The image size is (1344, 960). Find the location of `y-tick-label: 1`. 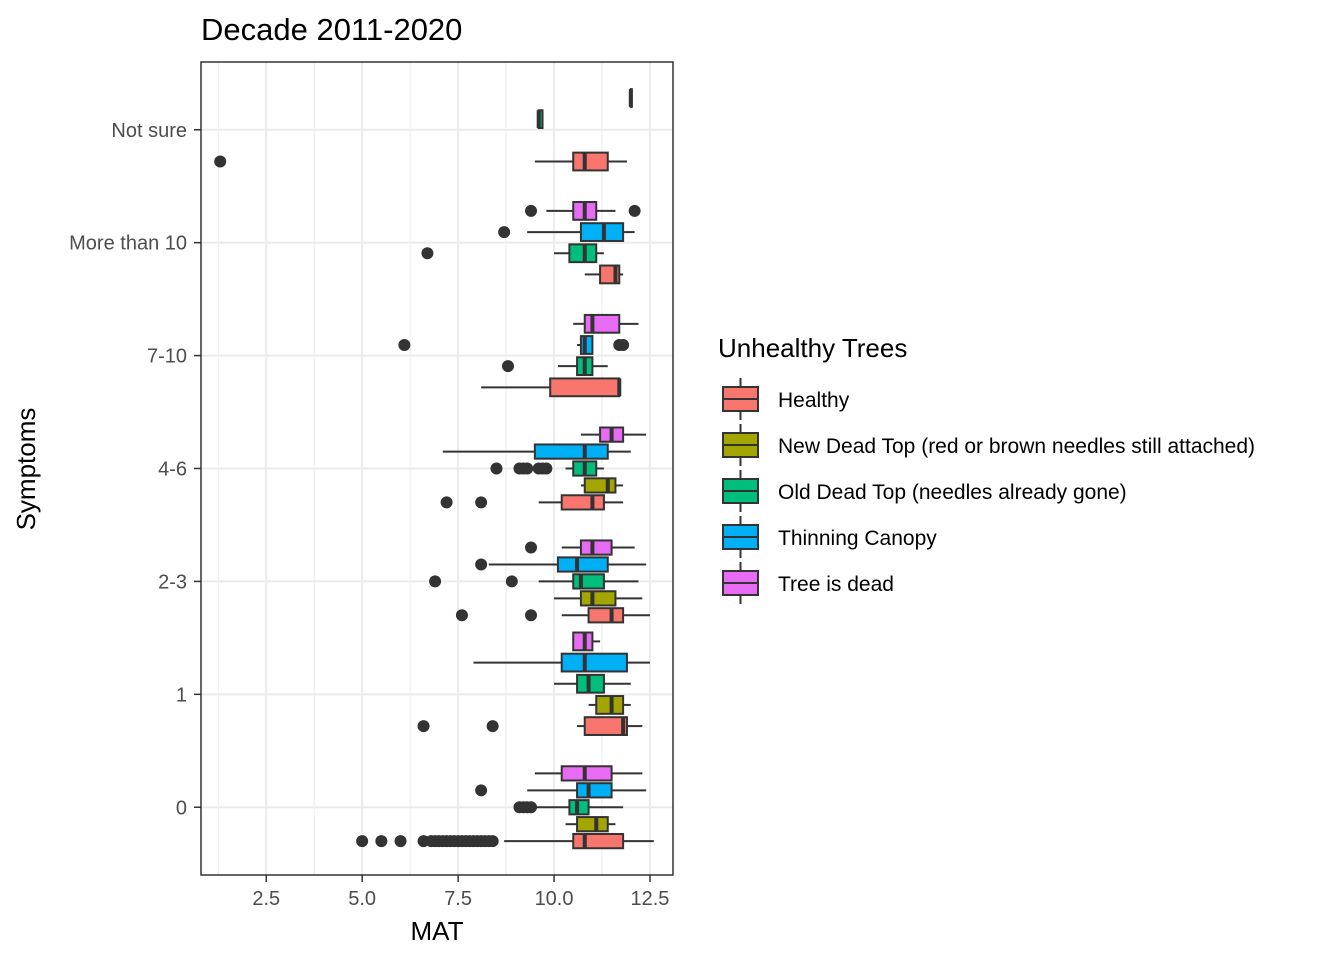

y-tick-label: 1 is located at coordinates (181, 695).